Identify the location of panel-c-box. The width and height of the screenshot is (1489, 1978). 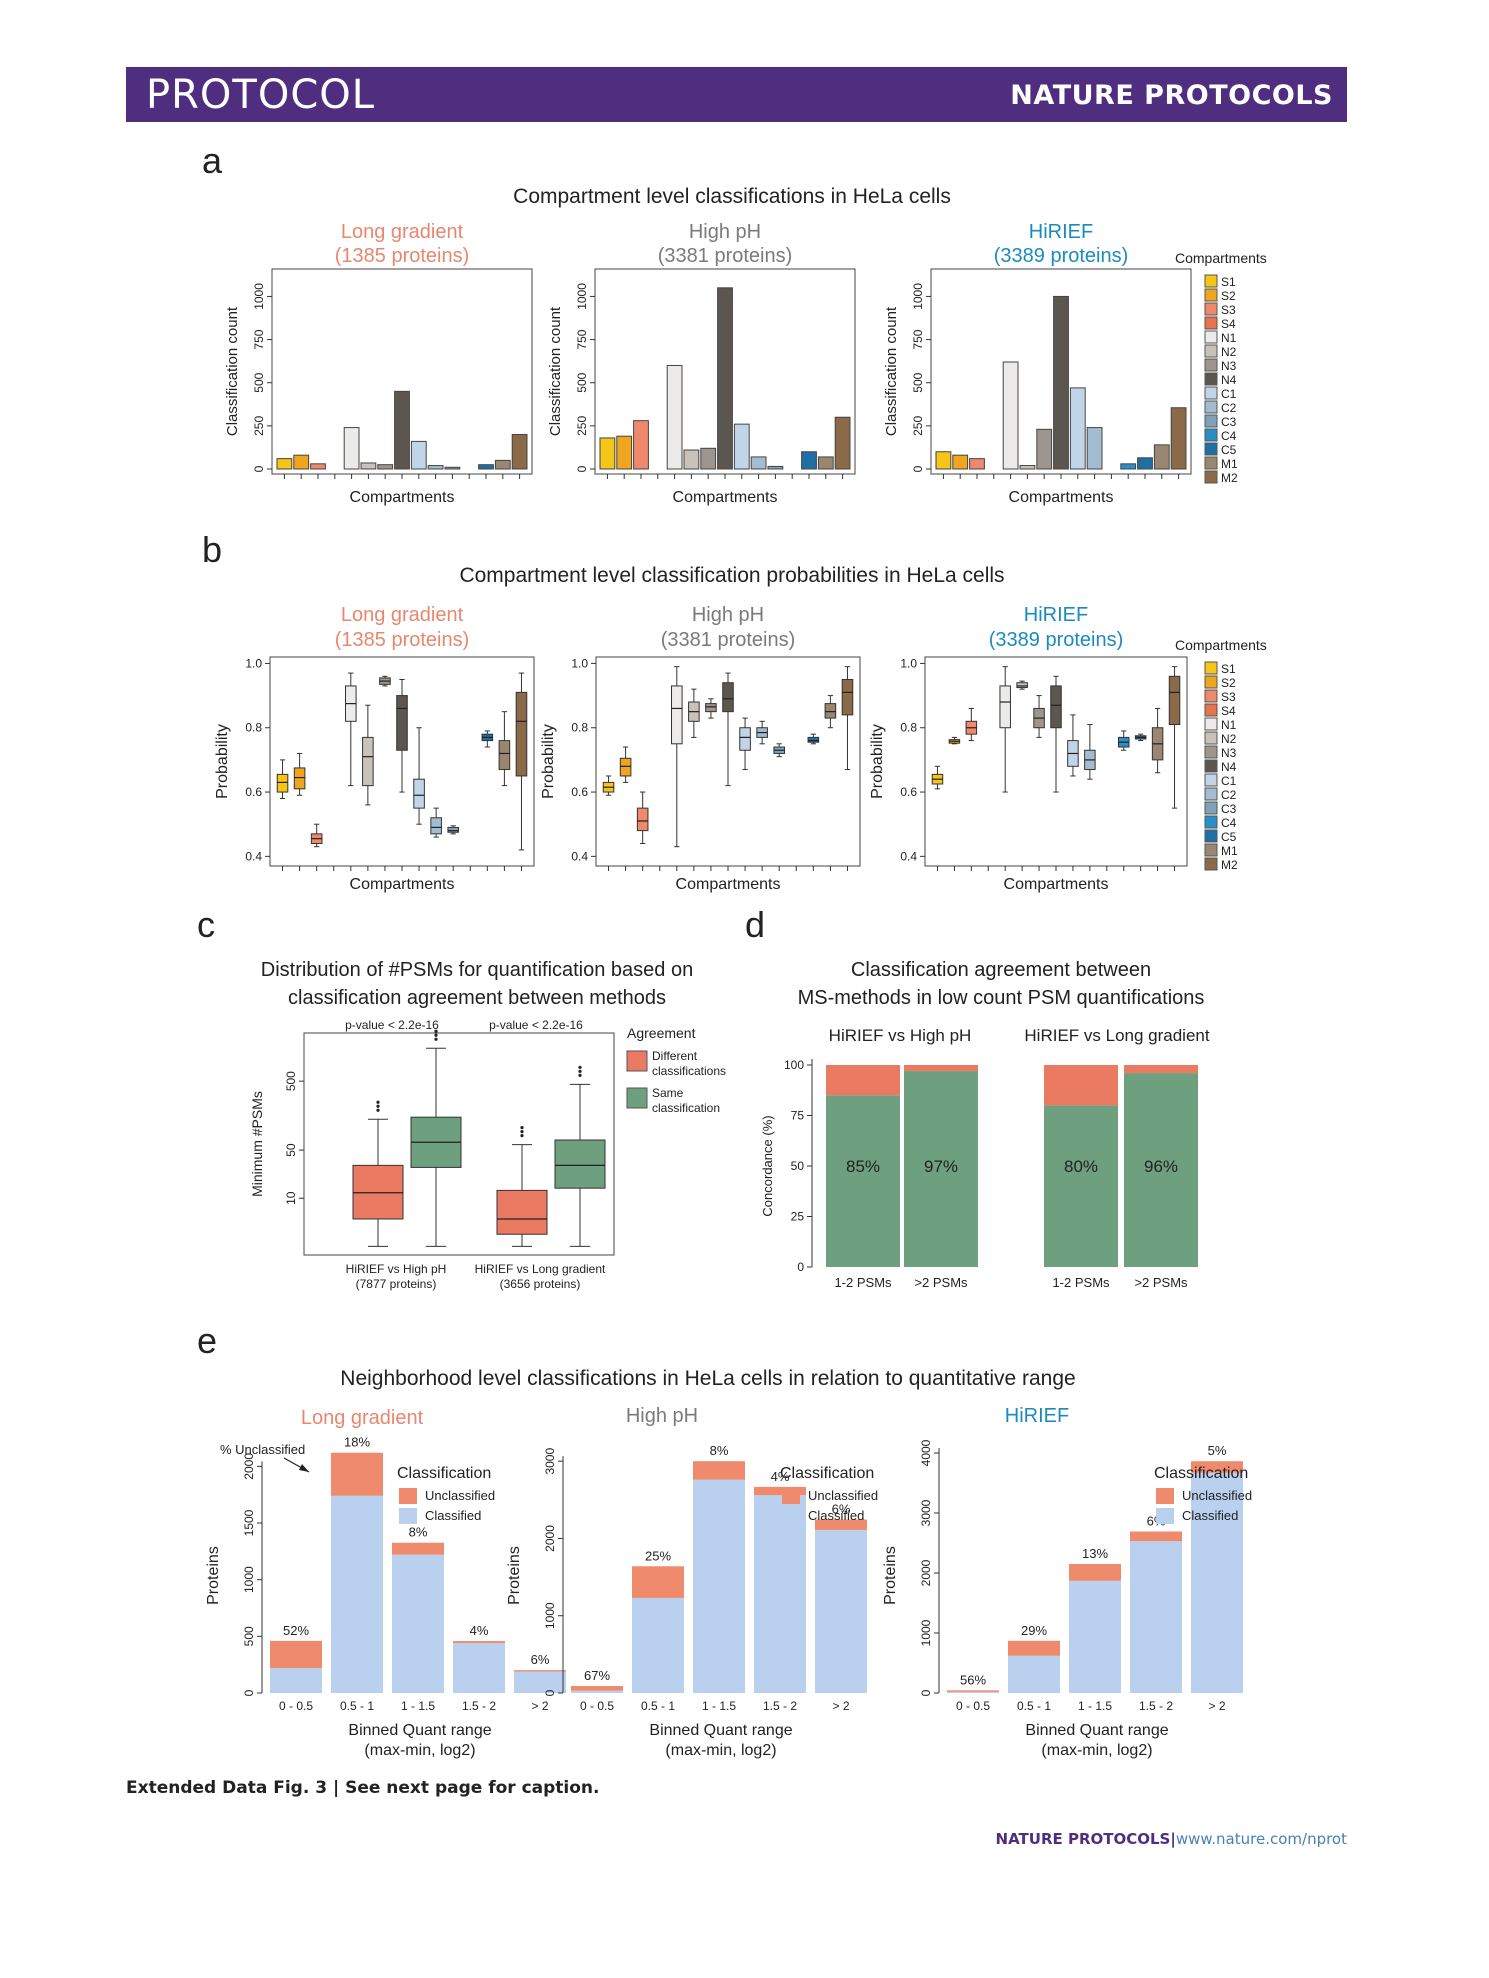
(580, 1164).